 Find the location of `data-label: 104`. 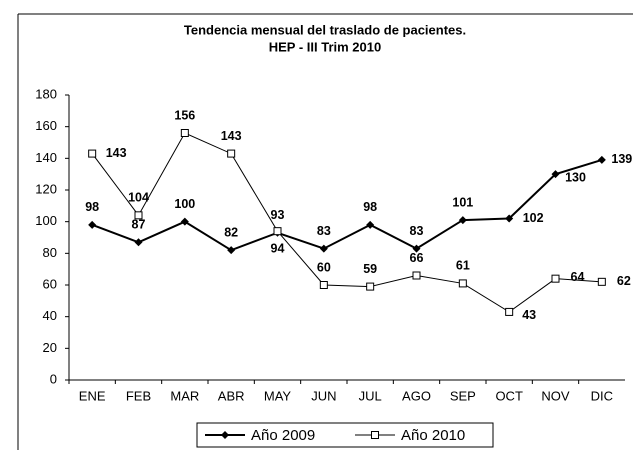

data-label: 104 is located at coordinates (138, 198).